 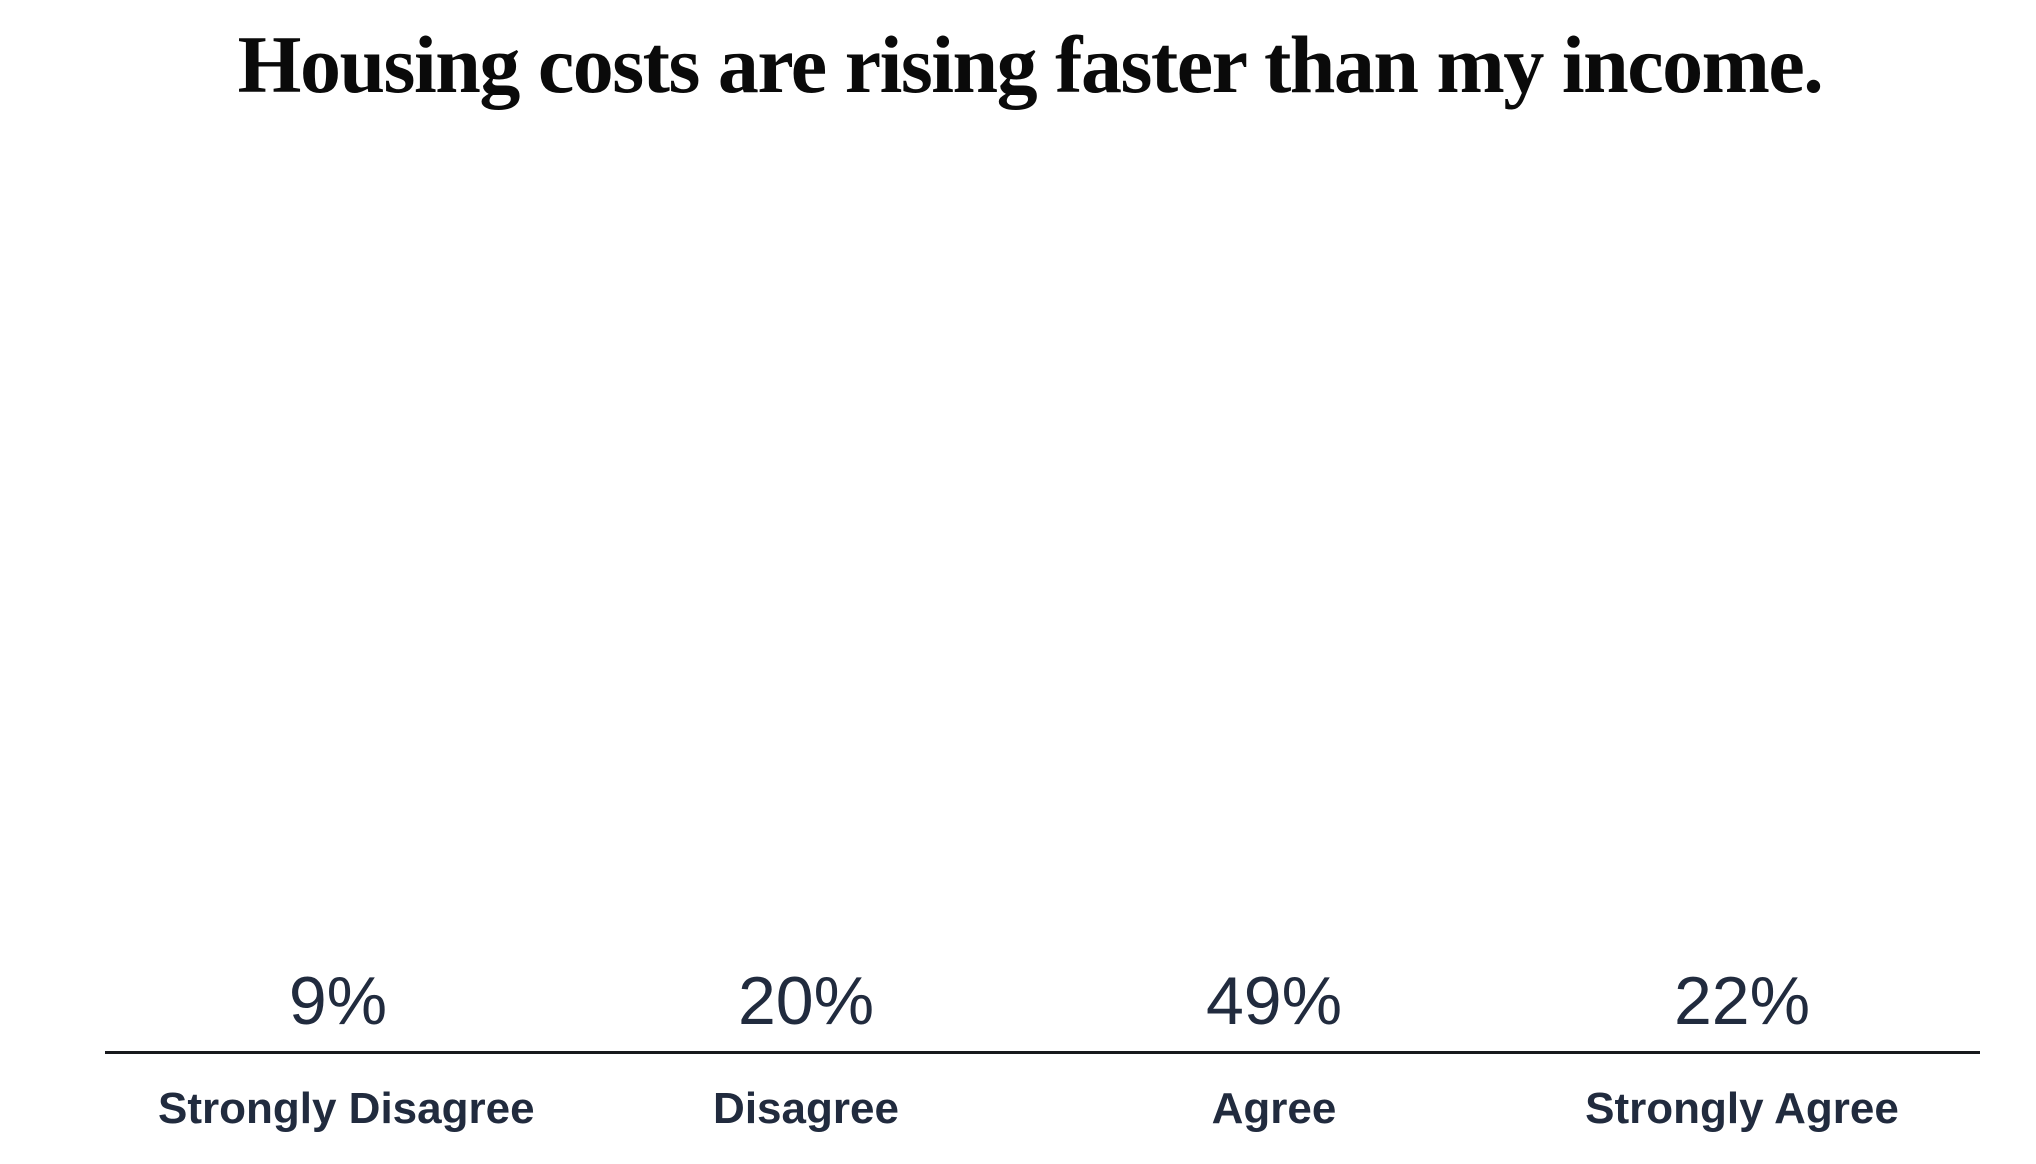 I want to click on bar-column-agree: 49% Agree, so click(x=1274, y=726).